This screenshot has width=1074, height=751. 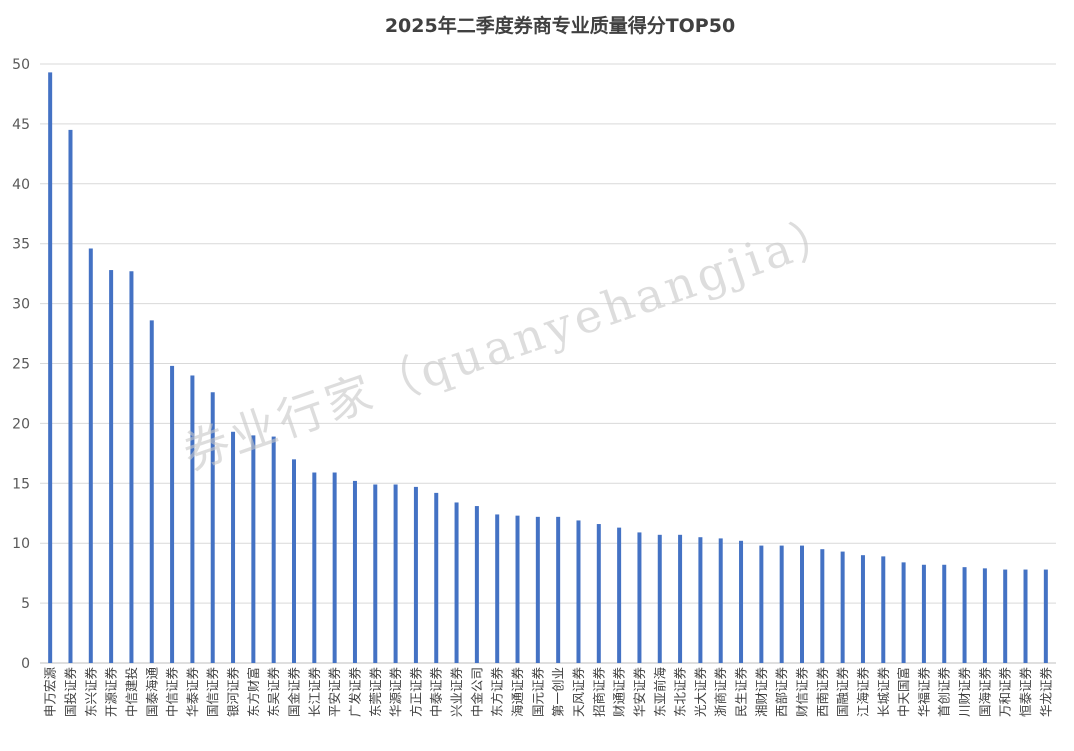 What do you see at coordinates (70, 692) in the screenshot?
I see `x-tick-label: 国投证券` at bounding box center [70, 692].